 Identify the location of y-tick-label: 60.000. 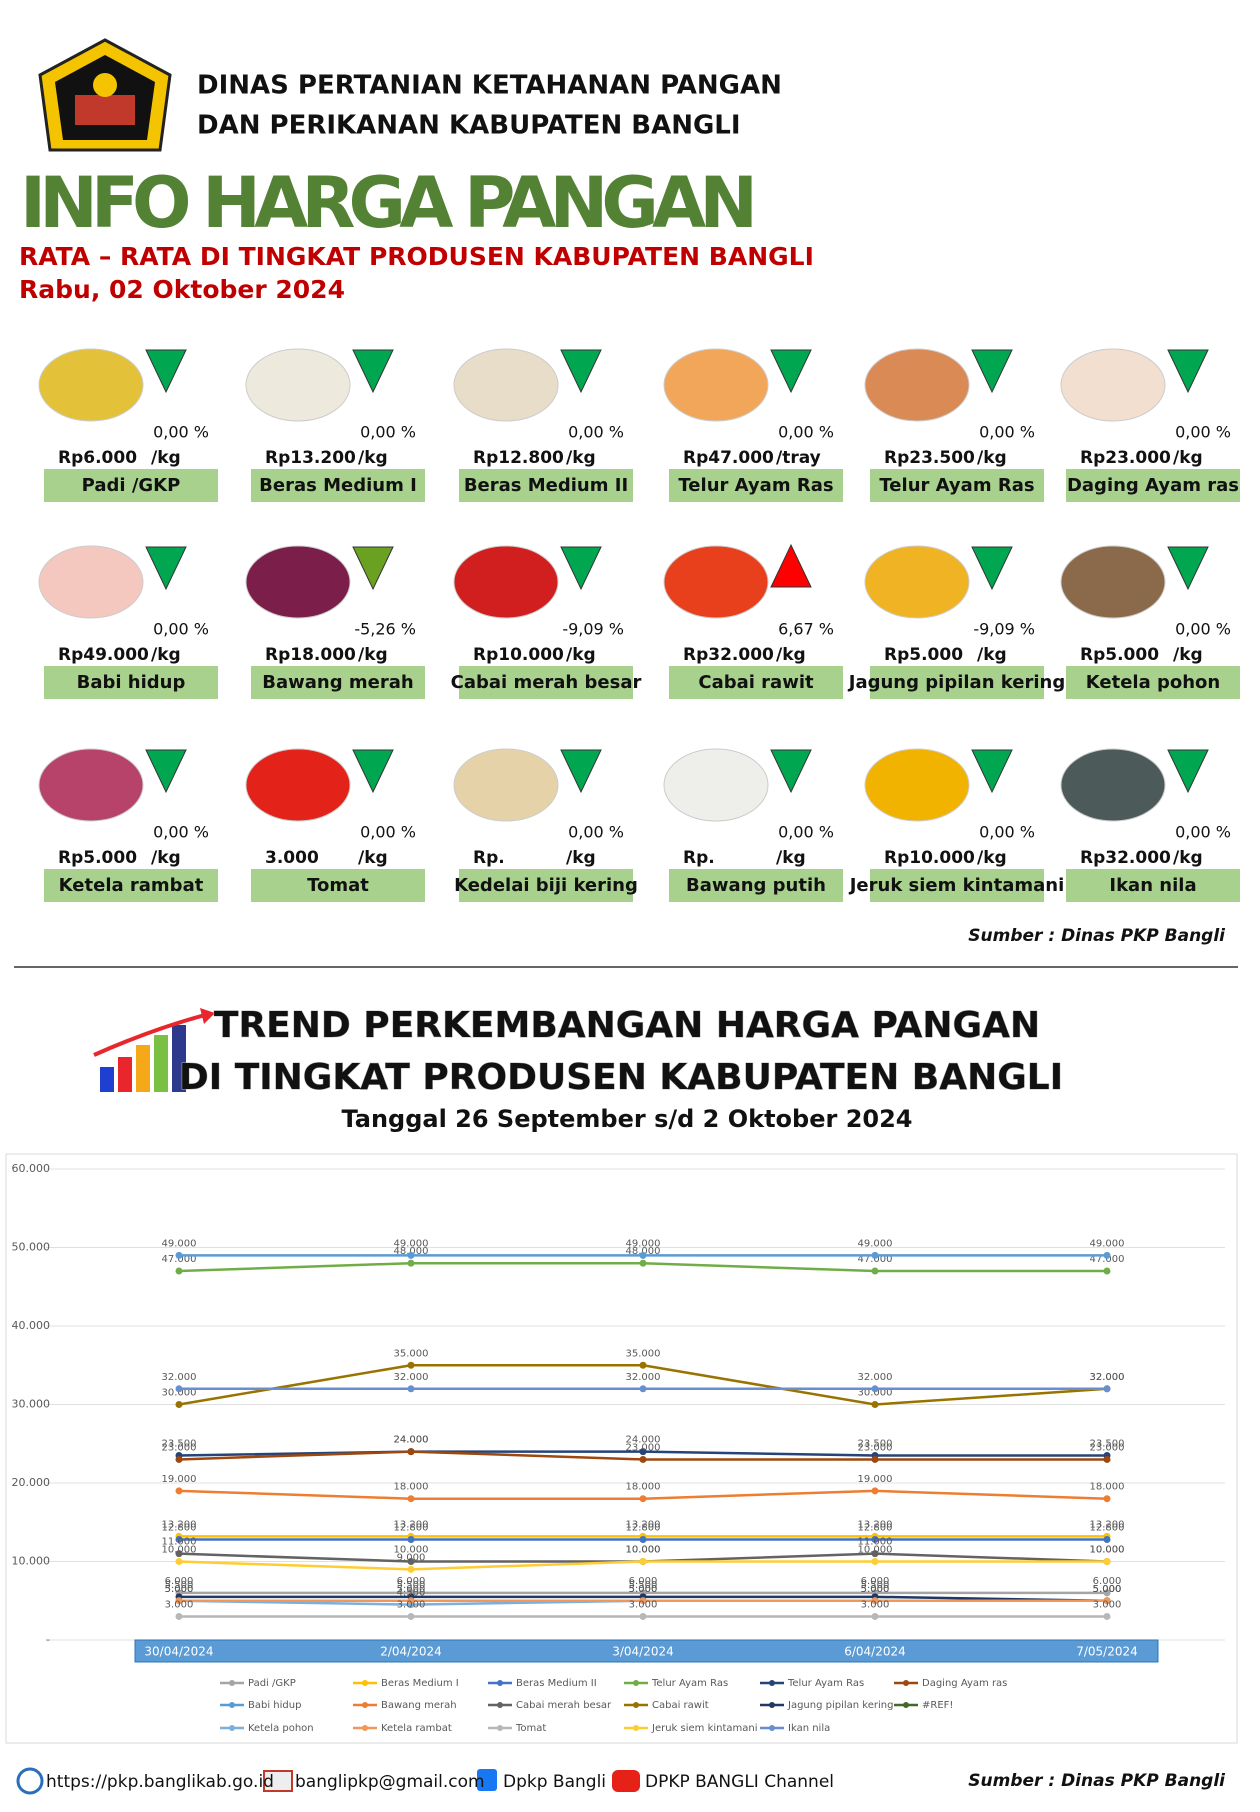
(31, 1168).